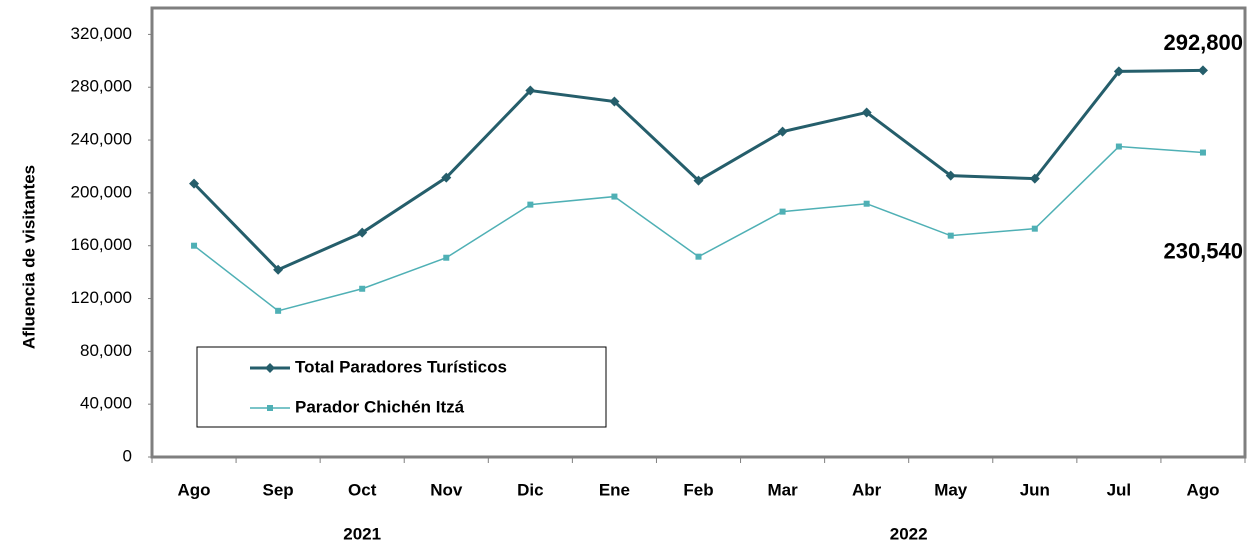 The image size is (1250, 549). What do you see at coordinates (101, 139) in the screenshot?
I see `y-tick-label: 240,000` at bounding box center [101, 139].